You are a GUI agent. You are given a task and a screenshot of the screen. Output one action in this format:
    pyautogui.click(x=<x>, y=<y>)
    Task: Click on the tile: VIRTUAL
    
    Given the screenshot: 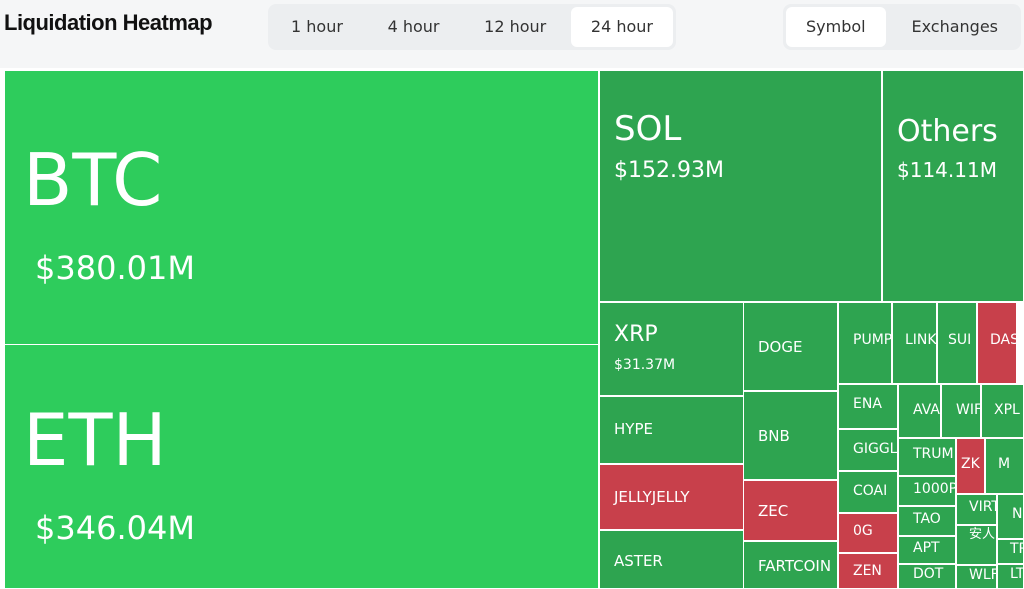 What is the action you would take?
    pyautogui.click(x=976, y=509)
    